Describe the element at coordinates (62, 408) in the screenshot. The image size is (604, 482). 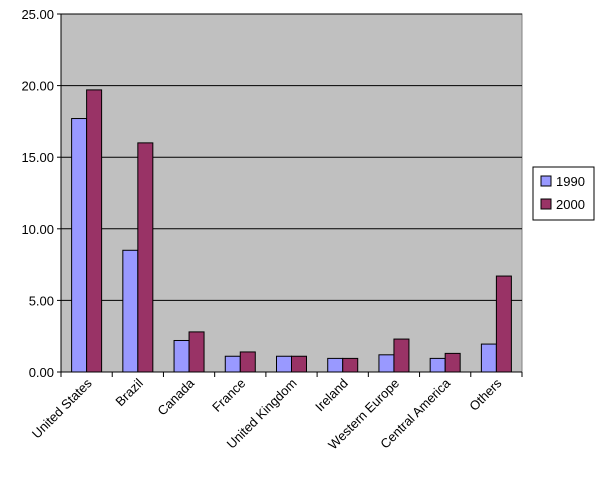
I see `x-tick-label: United States` at that location.